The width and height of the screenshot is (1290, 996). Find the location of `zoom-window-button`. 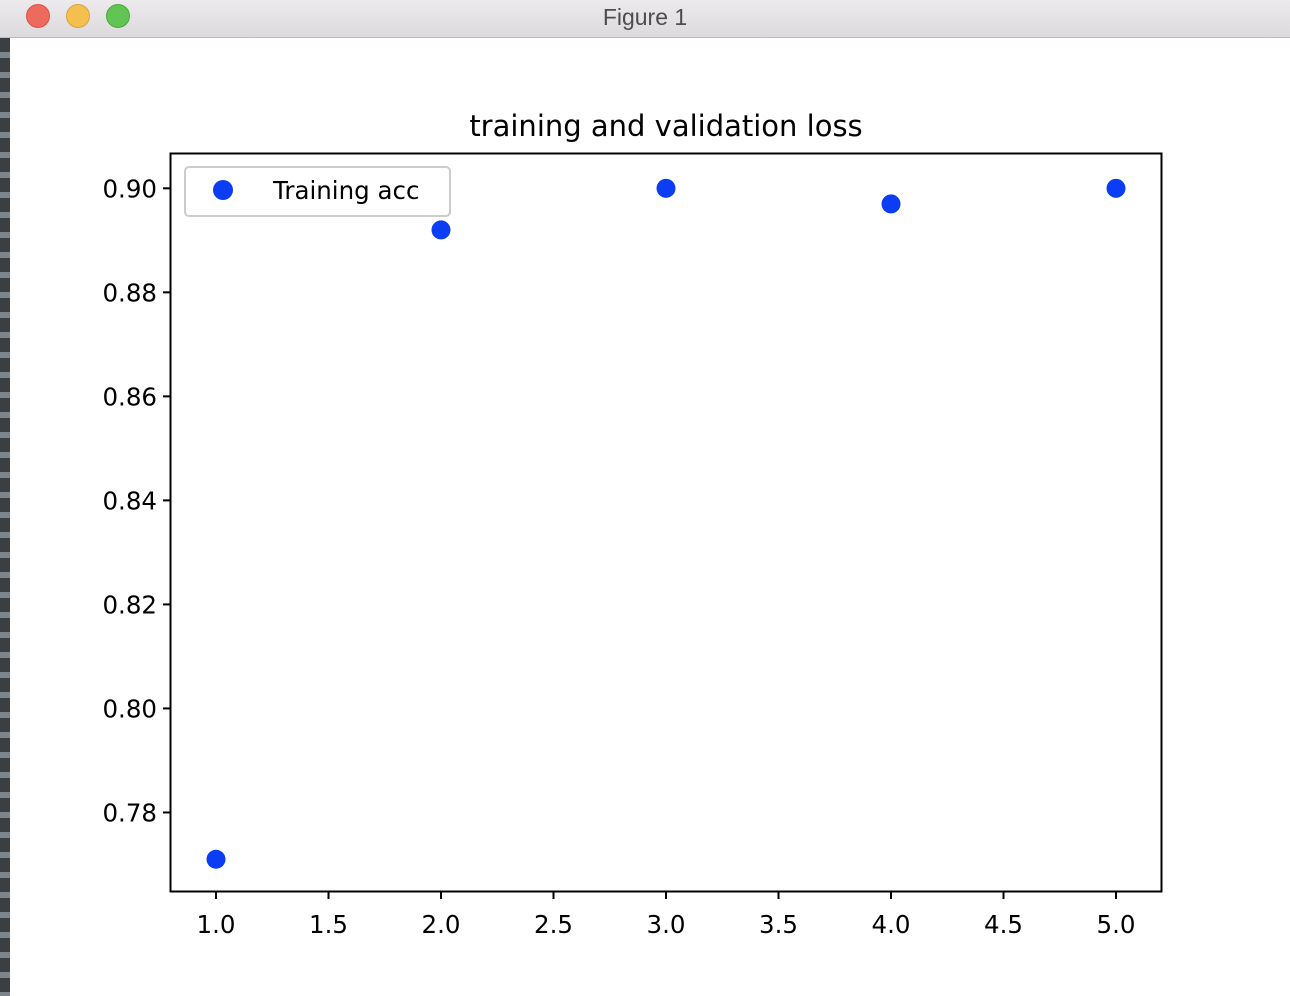

zoom-window-button is located at coordinates (118, 16).